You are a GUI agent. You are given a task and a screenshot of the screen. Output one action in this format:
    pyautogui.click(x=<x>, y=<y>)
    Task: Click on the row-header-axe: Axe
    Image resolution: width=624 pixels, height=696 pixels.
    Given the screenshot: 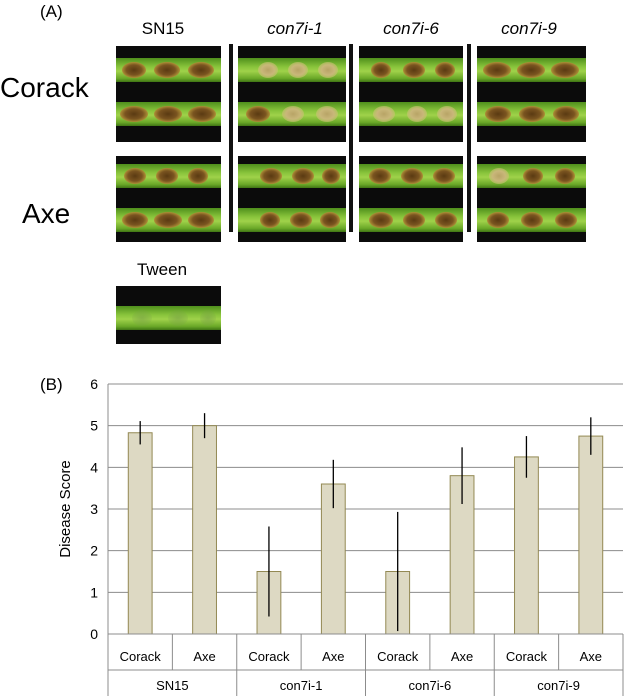 What is the action you would take?
    pyautogui.click(x=46, y=213)
    